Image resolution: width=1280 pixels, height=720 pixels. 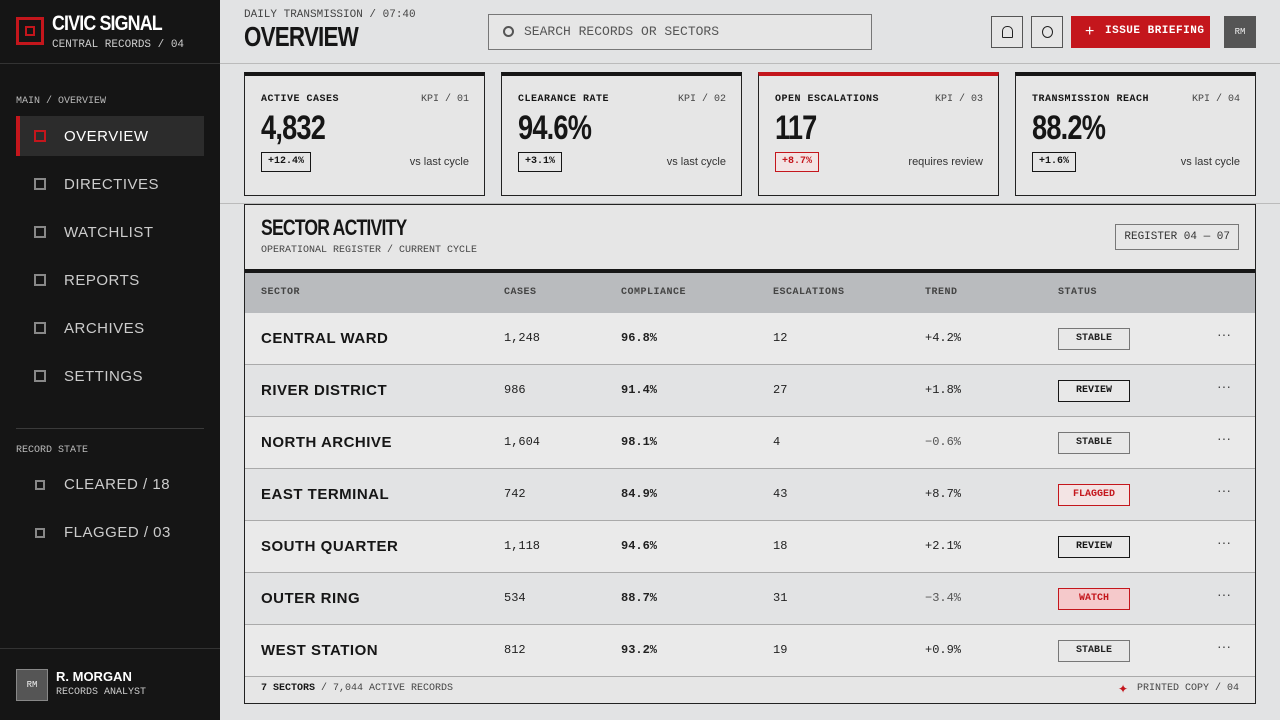 I want to click on table-subtitle: OPERATIONAL REGISTER / CURRENT CYCLE, so click(x=369, y=250).